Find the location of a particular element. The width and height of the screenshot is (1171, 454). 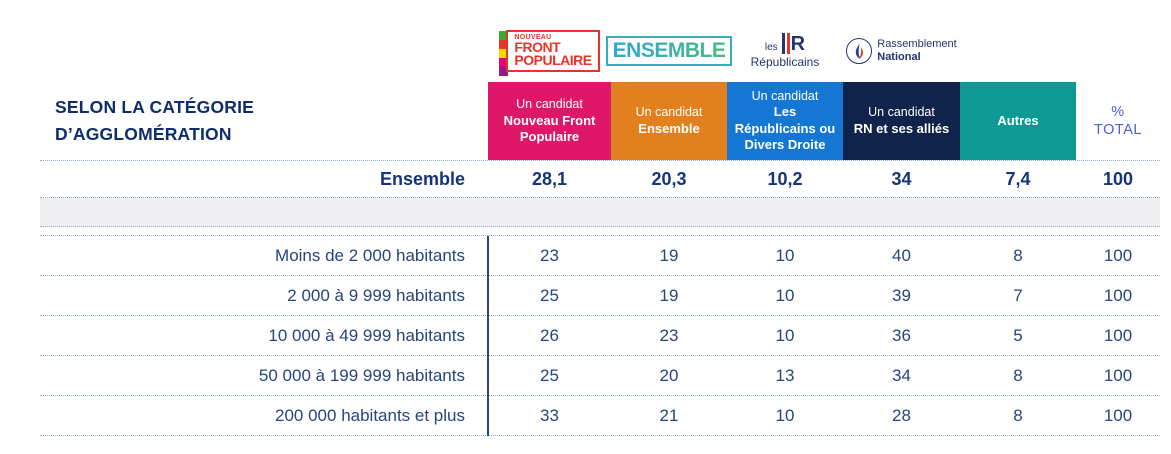

column-header-nfp: Un candidat Nouveau Front Populaire is located at coordinates (549, 121).